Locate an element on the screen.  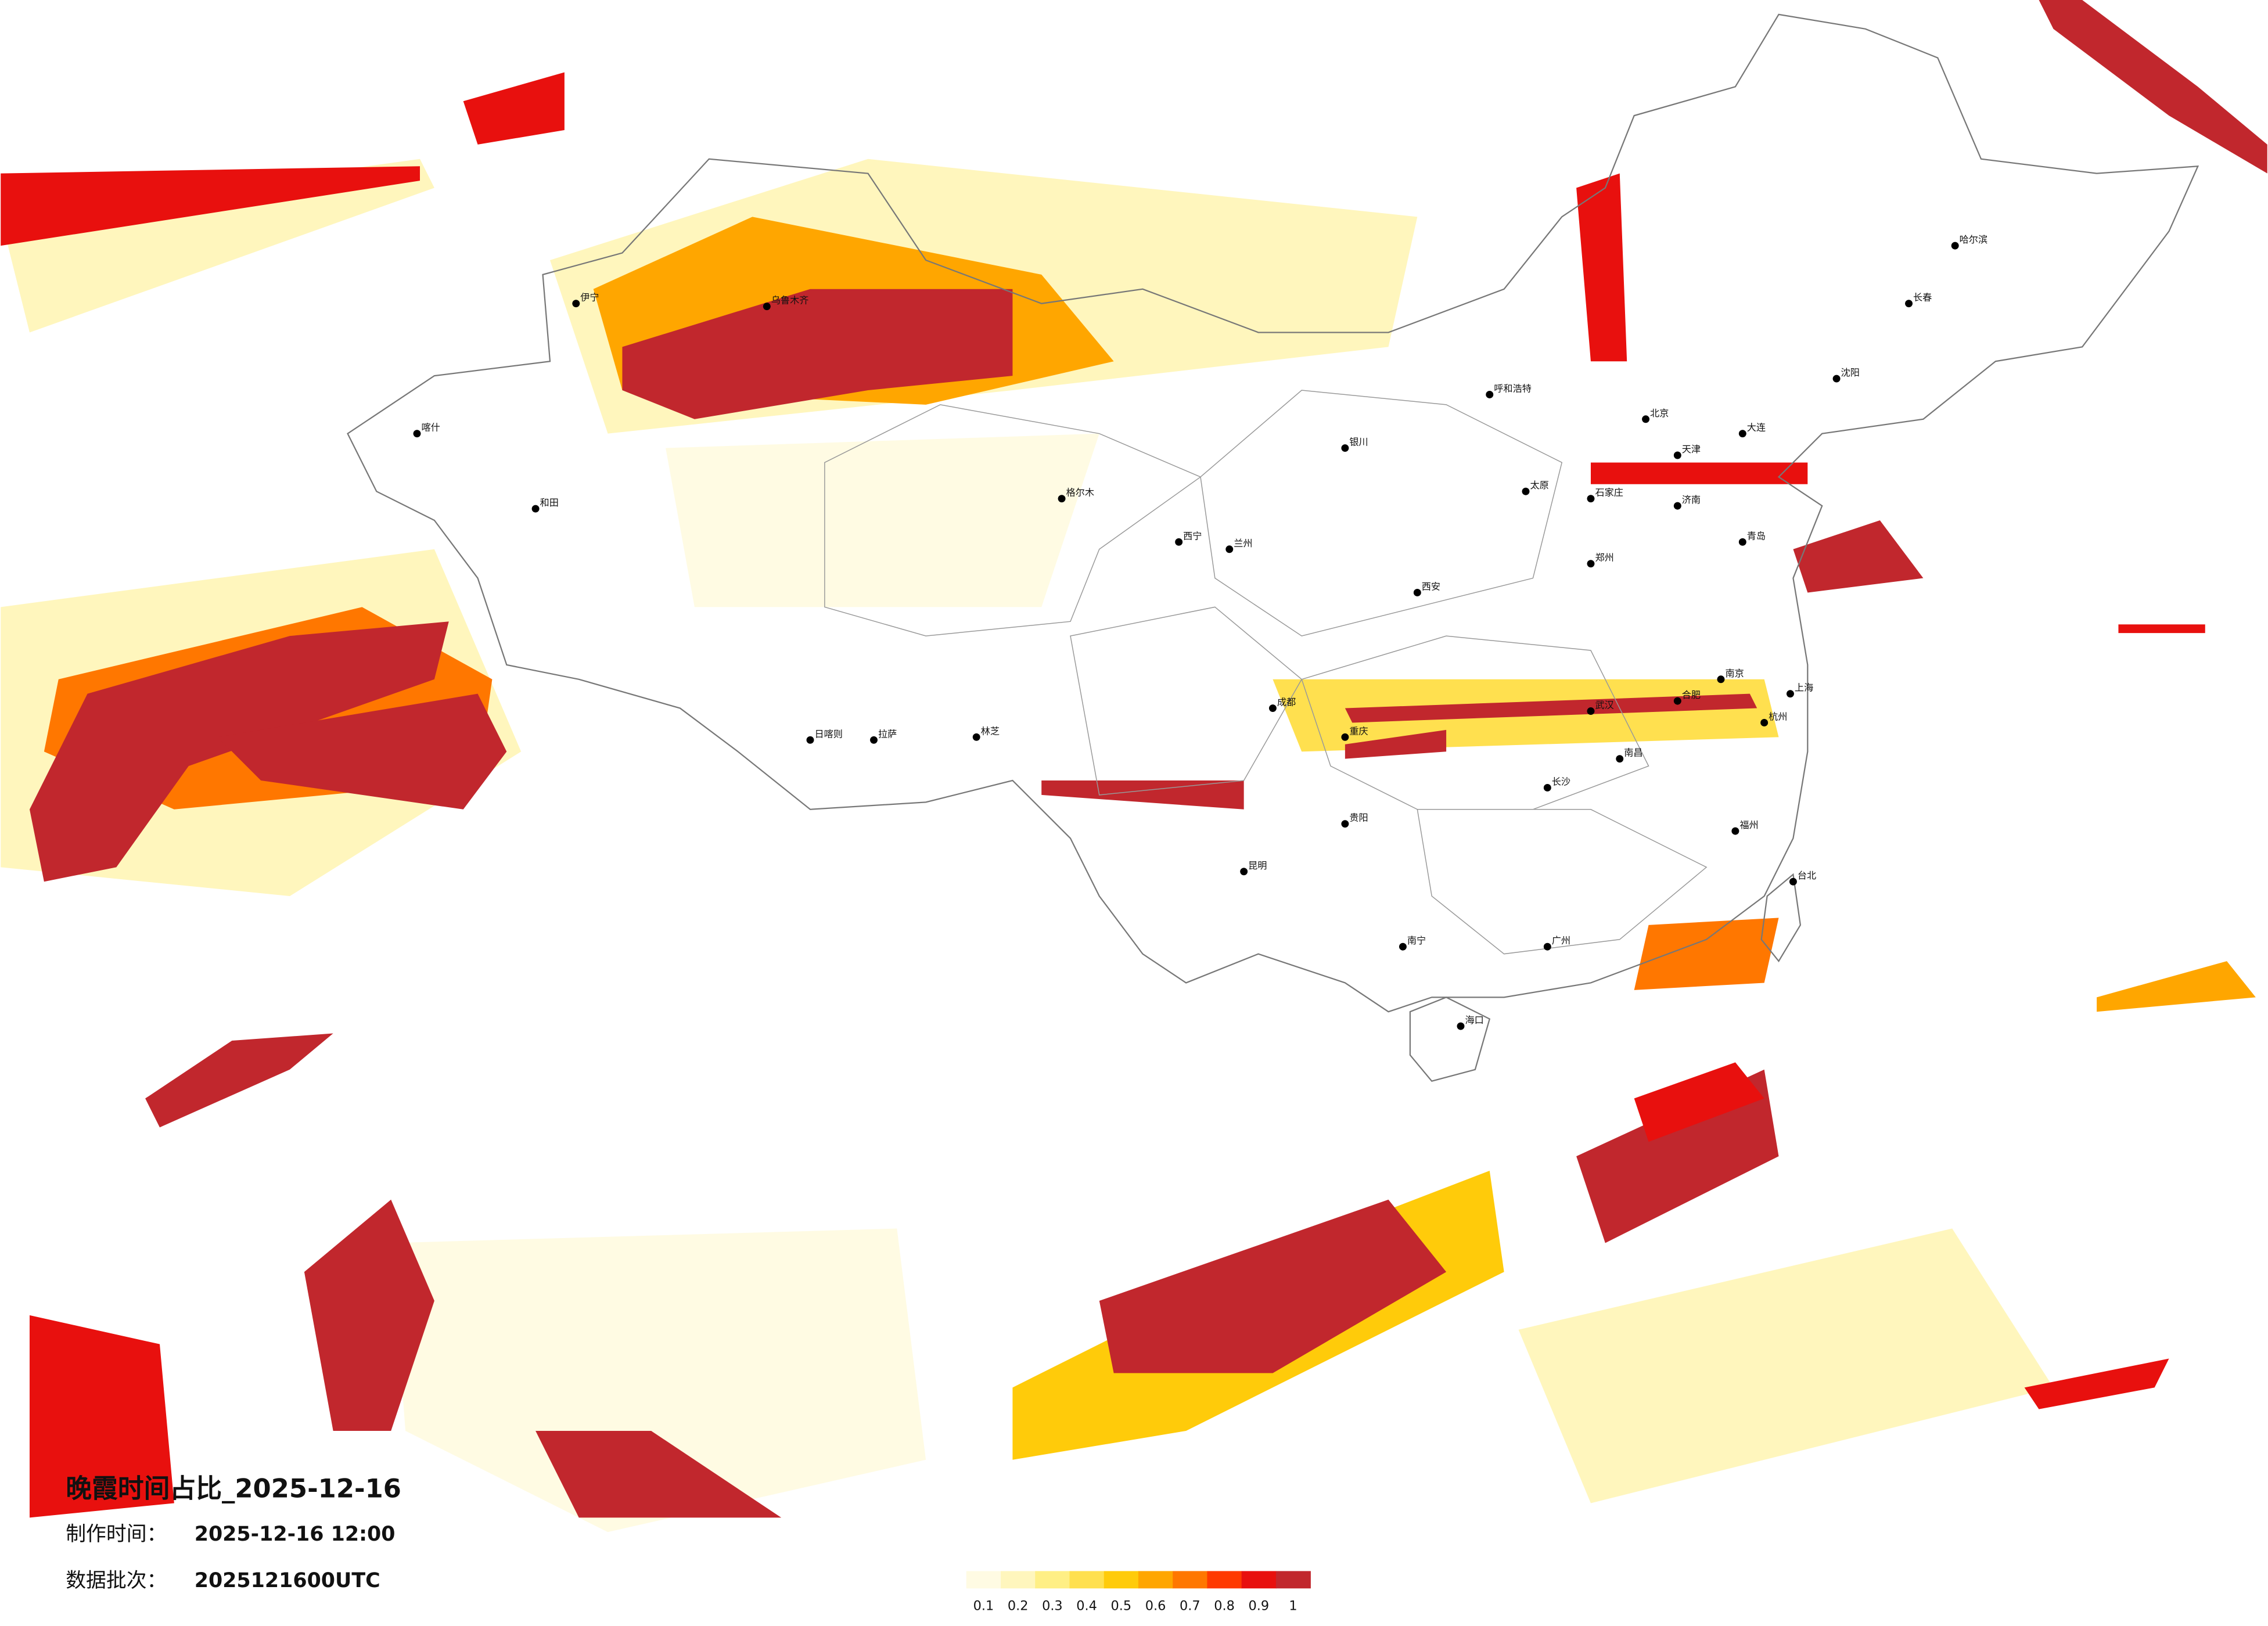
city: 沈阳 is located at coordinates (1846, 375).